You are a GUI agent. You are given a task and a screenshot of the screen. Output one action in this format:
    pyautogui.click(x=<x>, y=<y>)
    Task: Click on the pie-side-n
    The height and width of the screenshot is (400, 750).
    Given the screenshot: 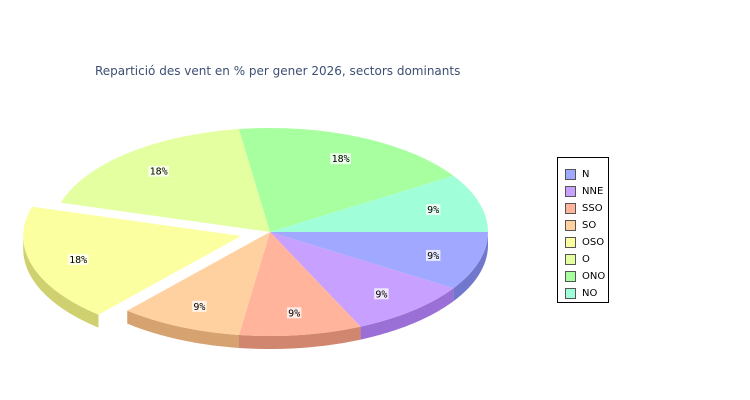 What is the action you would take?
    pyautogui.click(x=470, y=267)
    